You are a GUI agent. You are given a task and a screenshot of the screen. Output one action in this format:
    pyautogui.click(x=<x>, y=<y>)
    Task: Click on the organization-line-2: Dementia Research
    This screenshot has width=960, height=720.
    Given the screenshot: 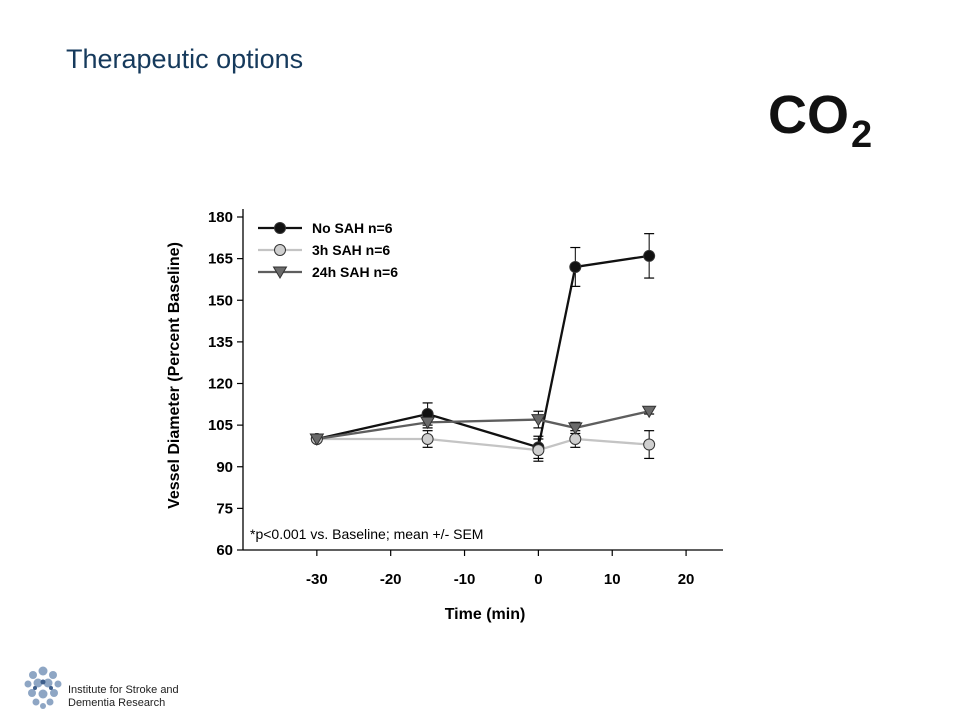 What is the action you would take?
    pyautogui.click(x=117, y=703)
    